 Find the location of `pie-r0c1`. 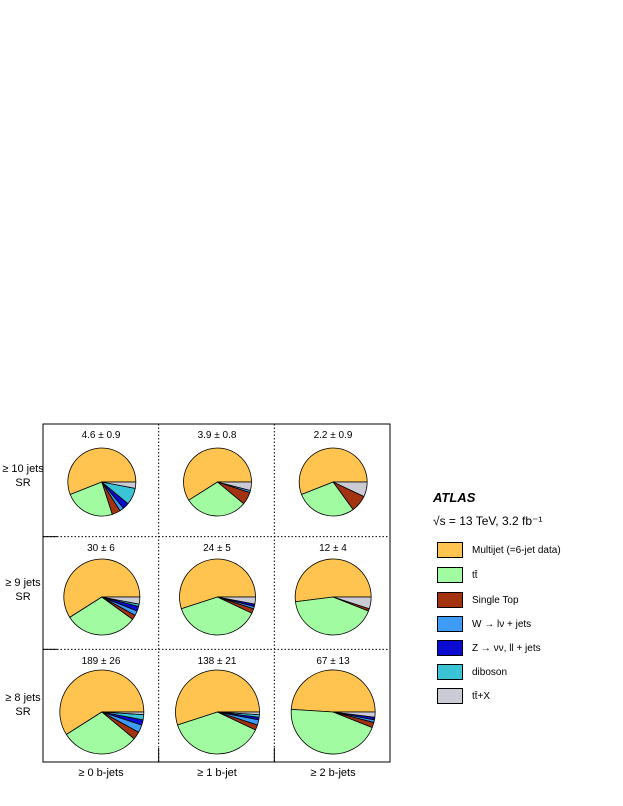

pie-r0c1 is located at coordinates (217, 482).